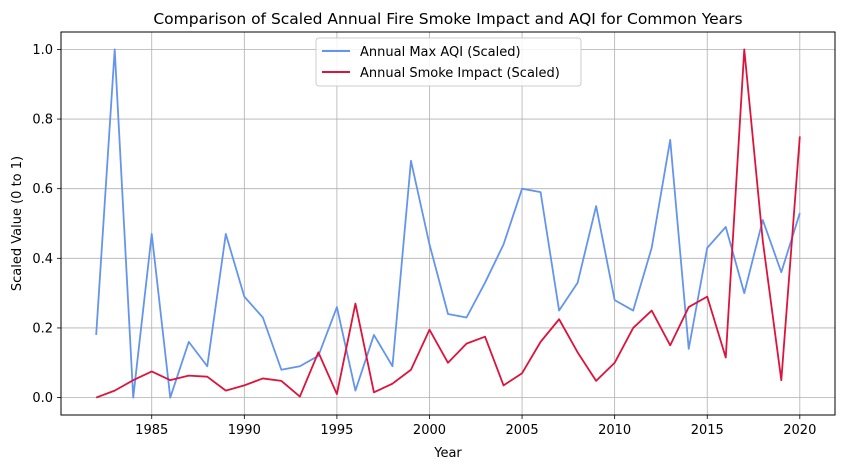  Describe the element at coordinates (46, 224) in the screenshot. I see `y-axis: 0.0 0.2 0.4 0.6 0.8 1.0` at that location.